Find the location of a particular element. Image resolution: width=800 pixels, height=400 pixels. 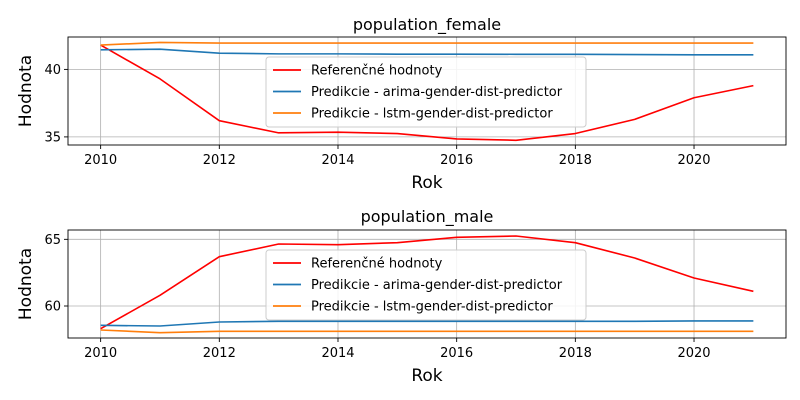

y-tick-label: 65 is located at coordinates (52, 240).